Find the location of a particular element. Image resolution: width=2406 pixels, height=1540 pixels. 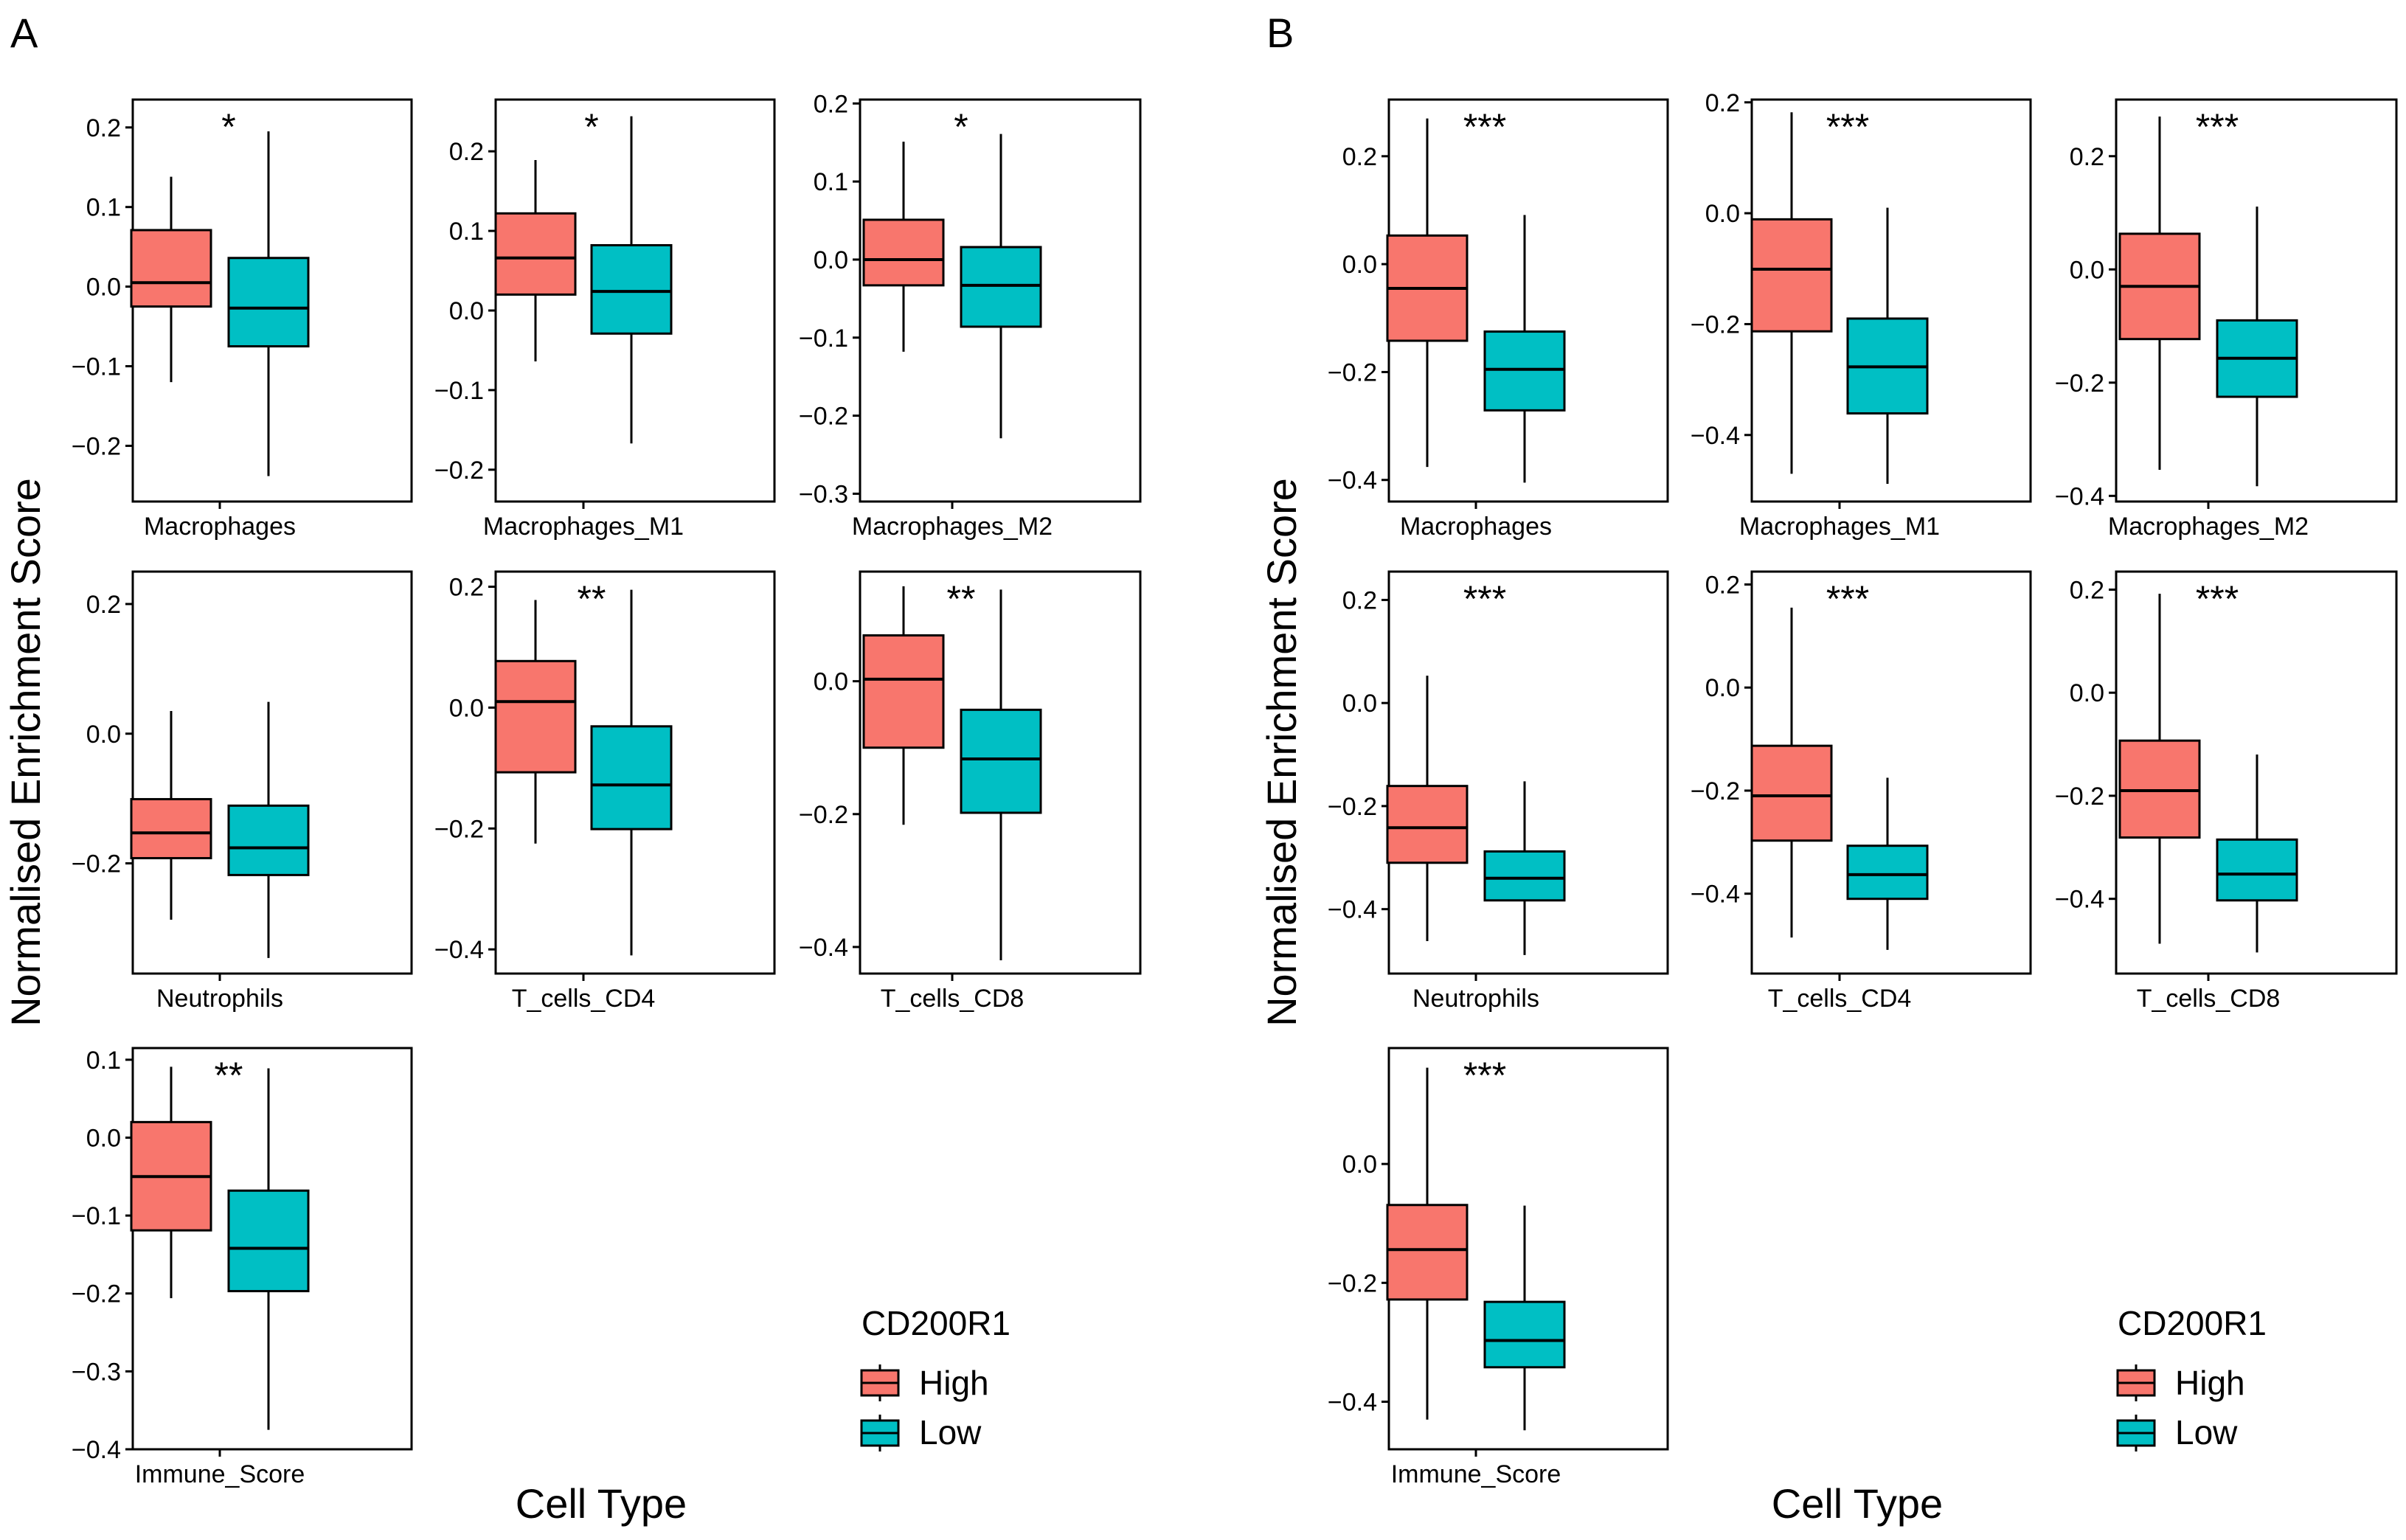

significance-label: ** is located at coordinates (229, 1075).